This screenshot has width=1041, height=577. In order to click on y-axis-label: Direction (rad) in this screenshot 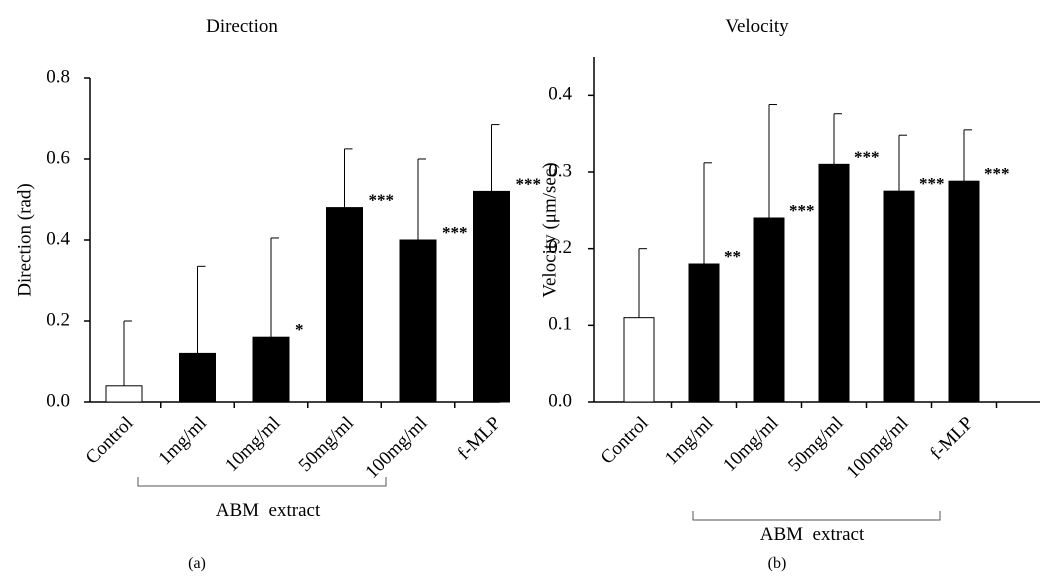, I will do `click(24, 239)`.